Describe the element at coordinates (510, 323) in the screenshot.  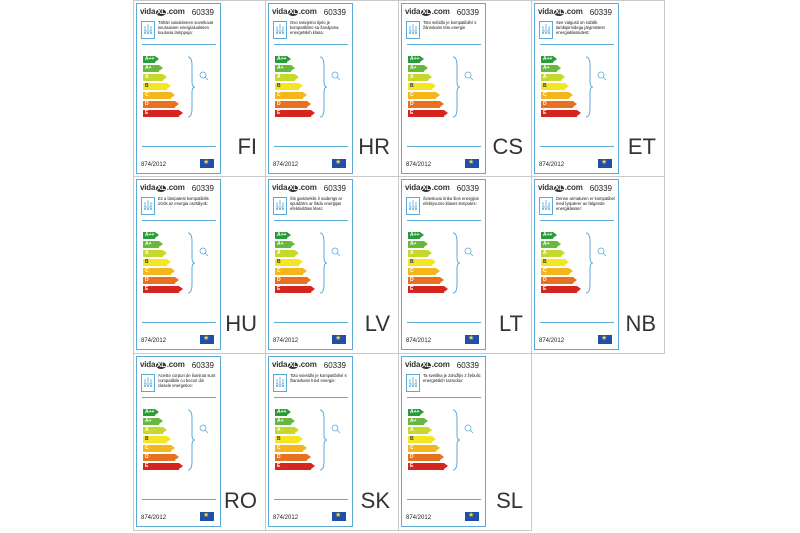
I see `language-code: LT` at that location.